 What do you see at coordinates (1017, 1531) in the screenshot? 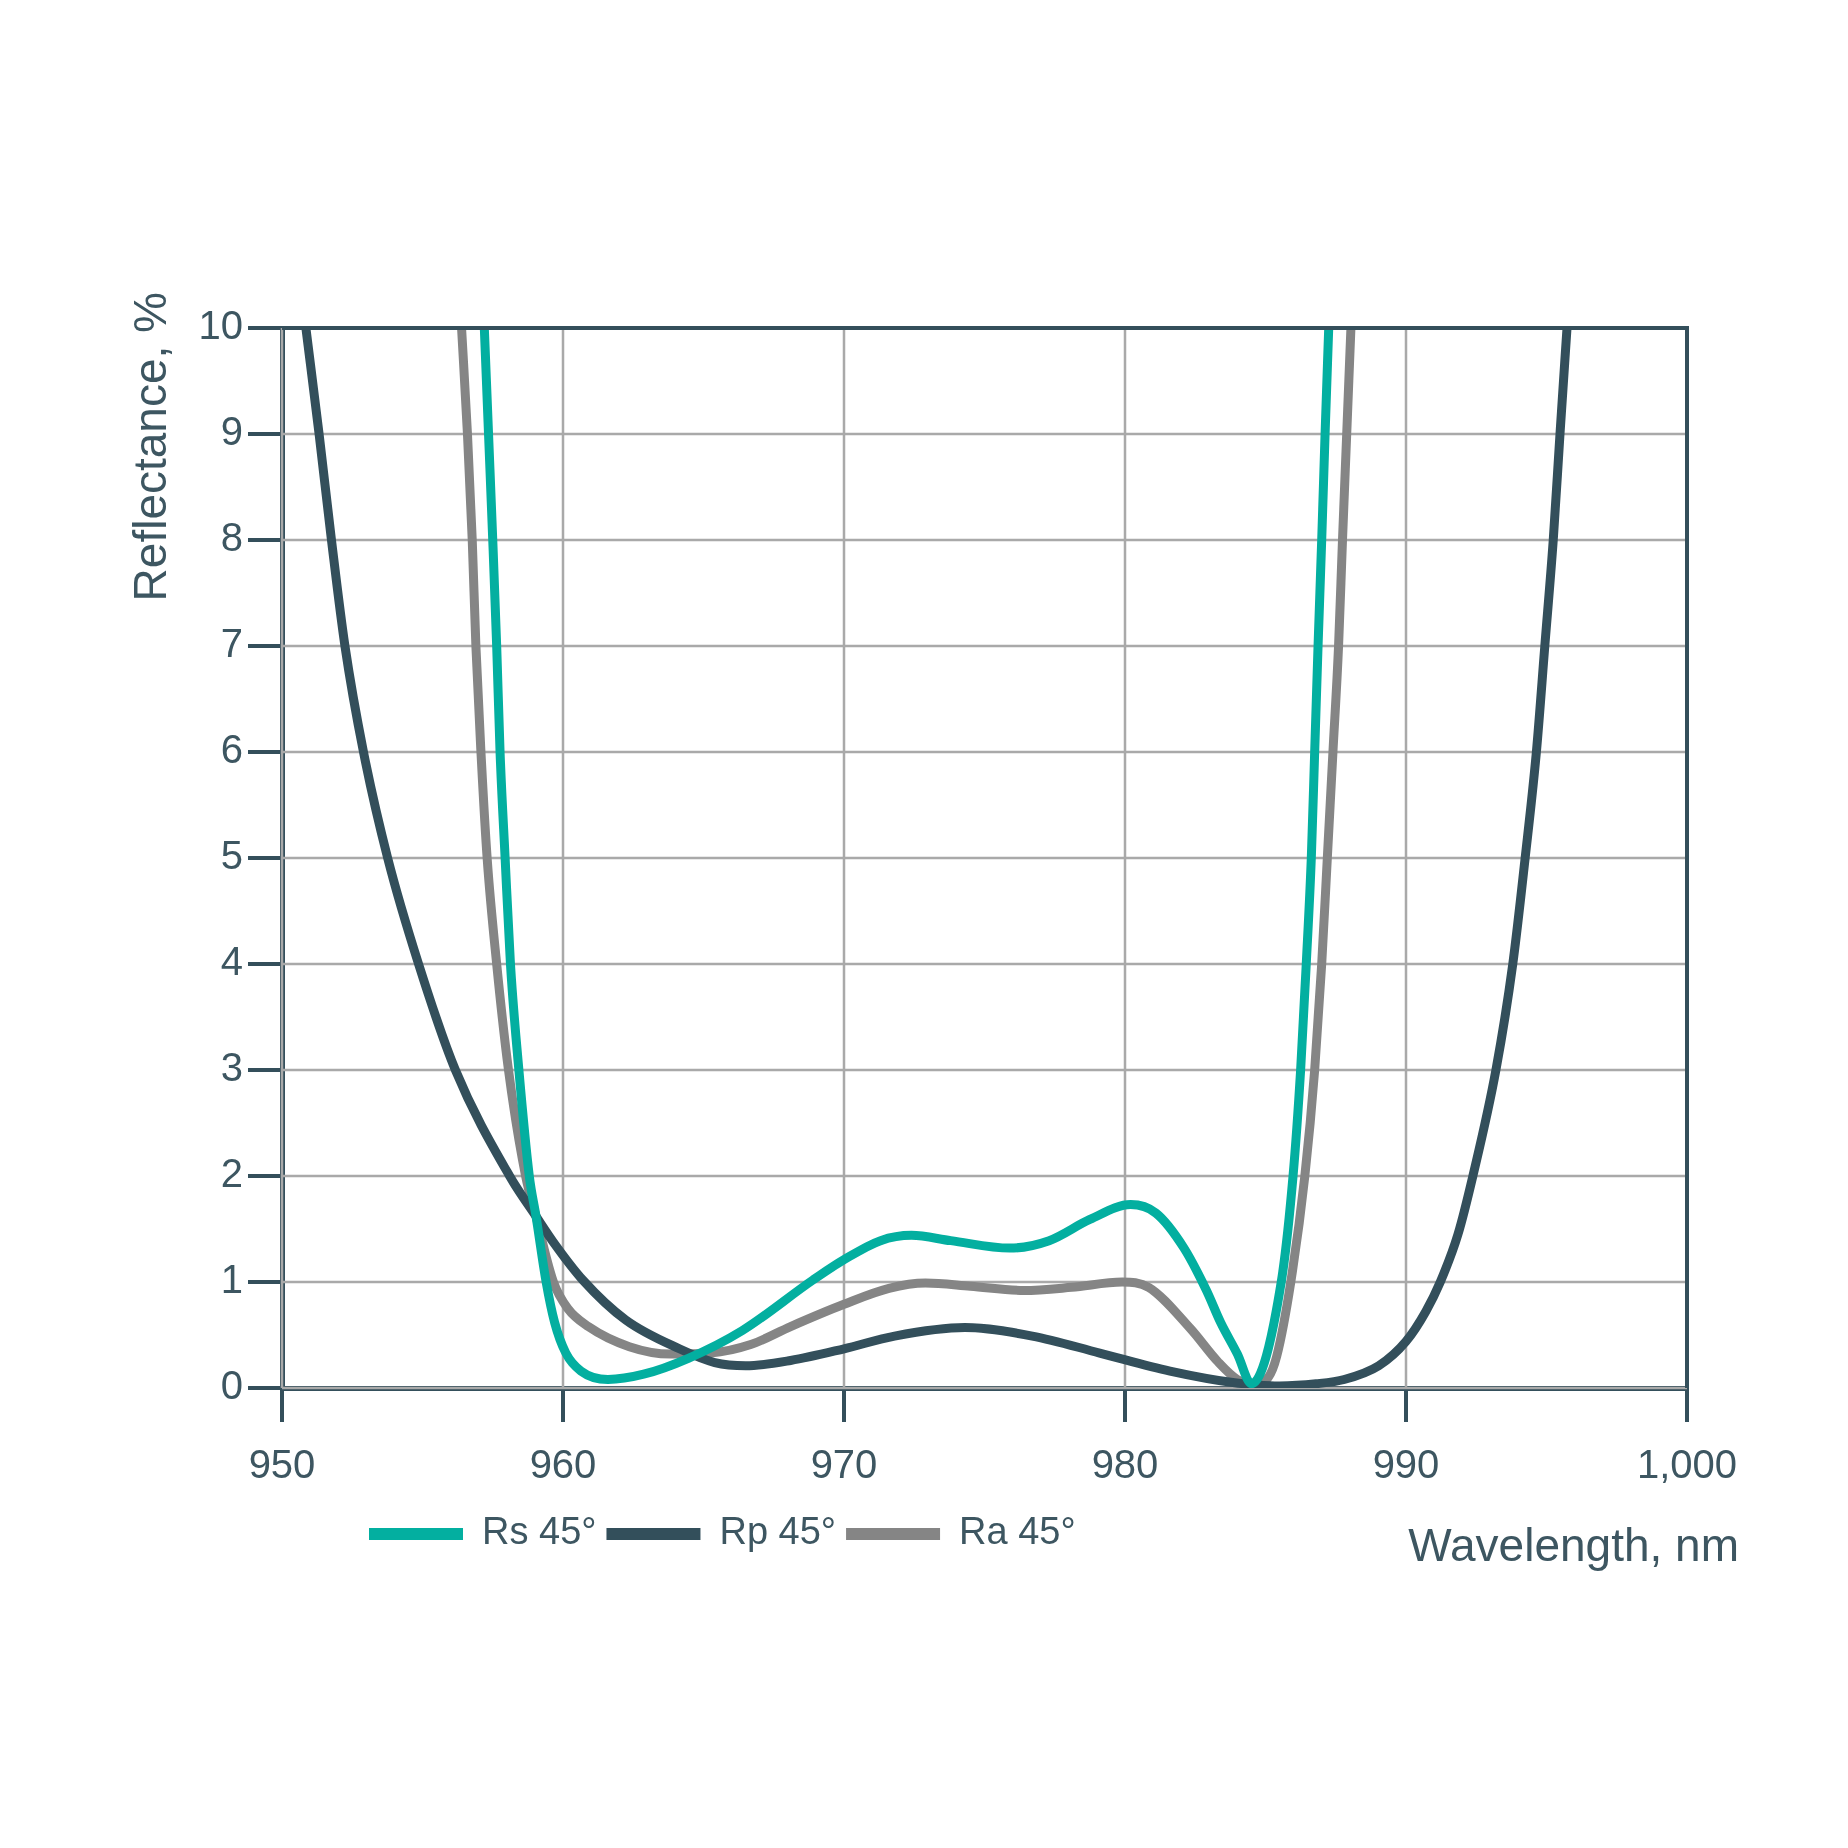
I see `legend-label: Ra 45°` at bounding box center [1017, 1531].